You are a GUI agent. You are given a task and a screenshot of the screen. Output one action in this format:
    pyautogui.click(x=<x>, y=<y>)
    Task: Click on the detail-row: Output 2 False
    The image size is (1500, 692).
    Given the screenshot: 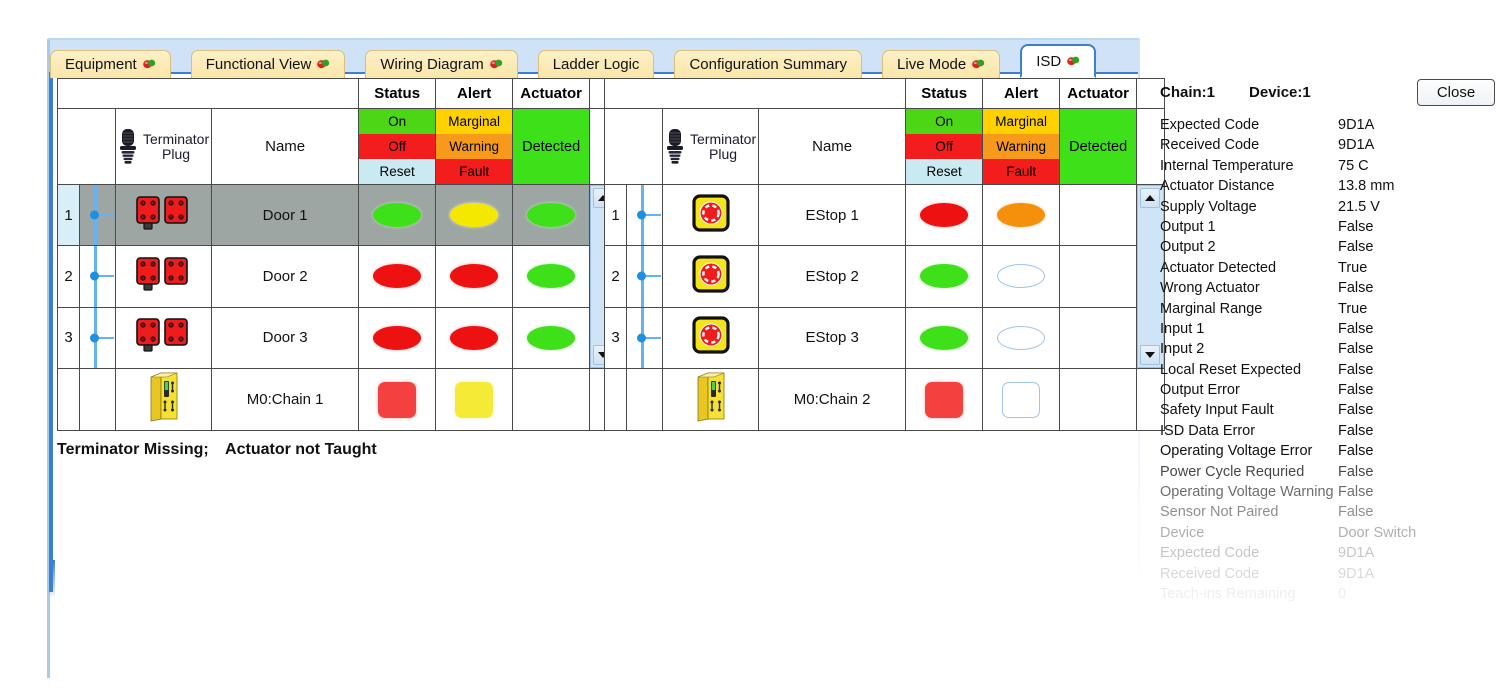 What is the action you would take?
    pyautogui.click(x=1327, y=247)
    